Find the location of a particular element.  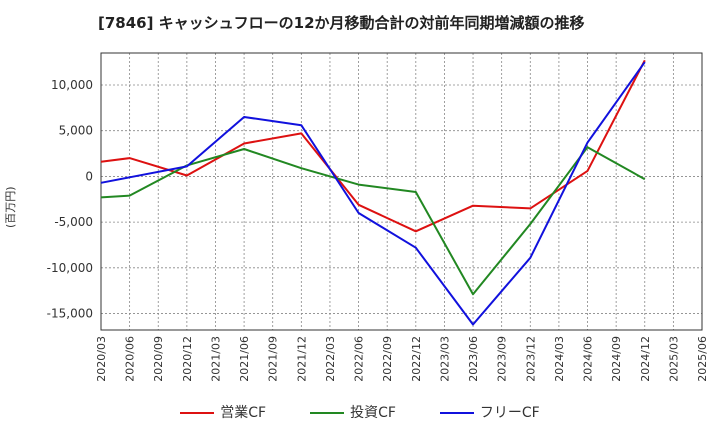

legend-item: 投資CF is located at coordinates (353, 412).